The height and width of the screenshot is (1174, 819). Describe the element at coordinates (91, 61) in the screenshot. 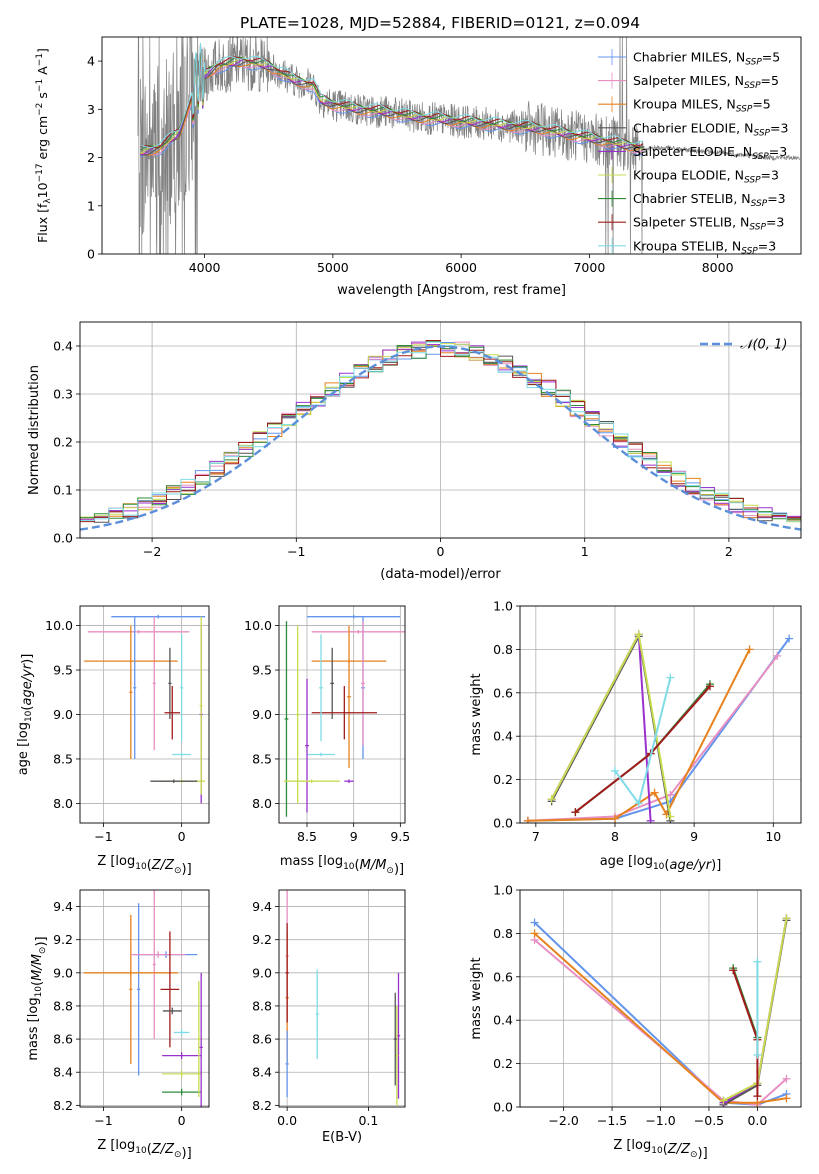

I see `tick-label-y: 4` at that location.